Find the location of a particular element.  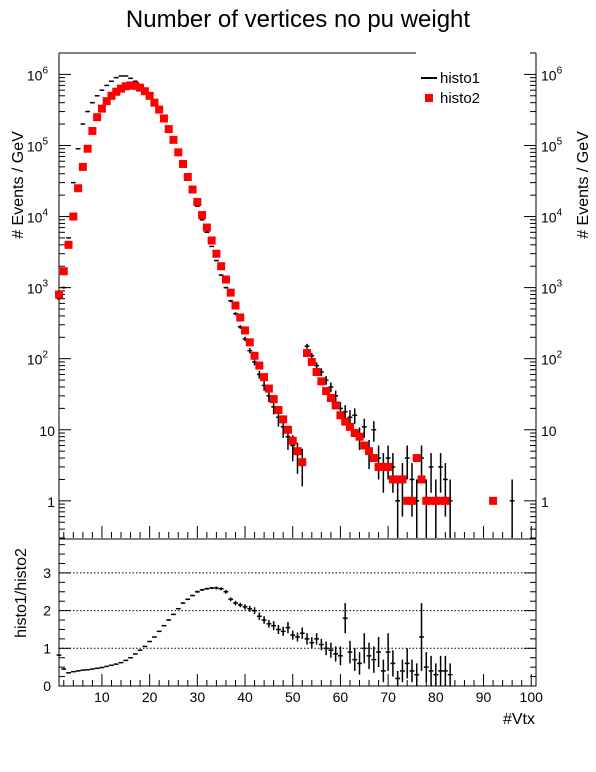

top-right-y-tick-label: 10⁶ is located at coordinates (552, 74).